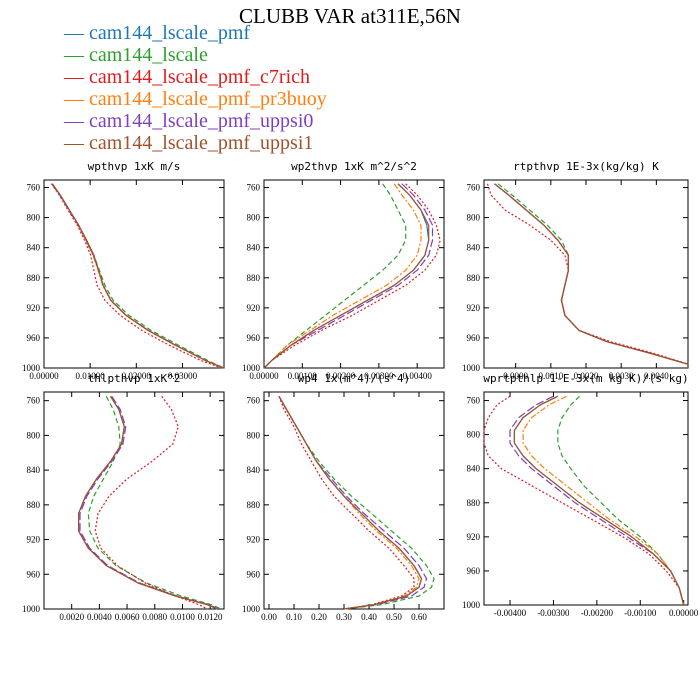 This screenshot has width=700, height=700. I want to click on x-tick-label: 0.00000, so click(44, 376).